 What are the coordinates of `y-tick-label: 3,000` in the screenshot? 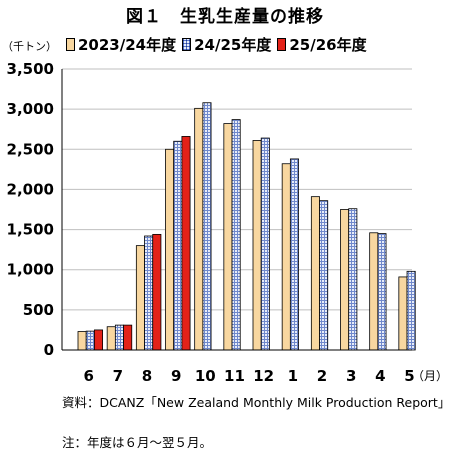 It's located at (30, 109).